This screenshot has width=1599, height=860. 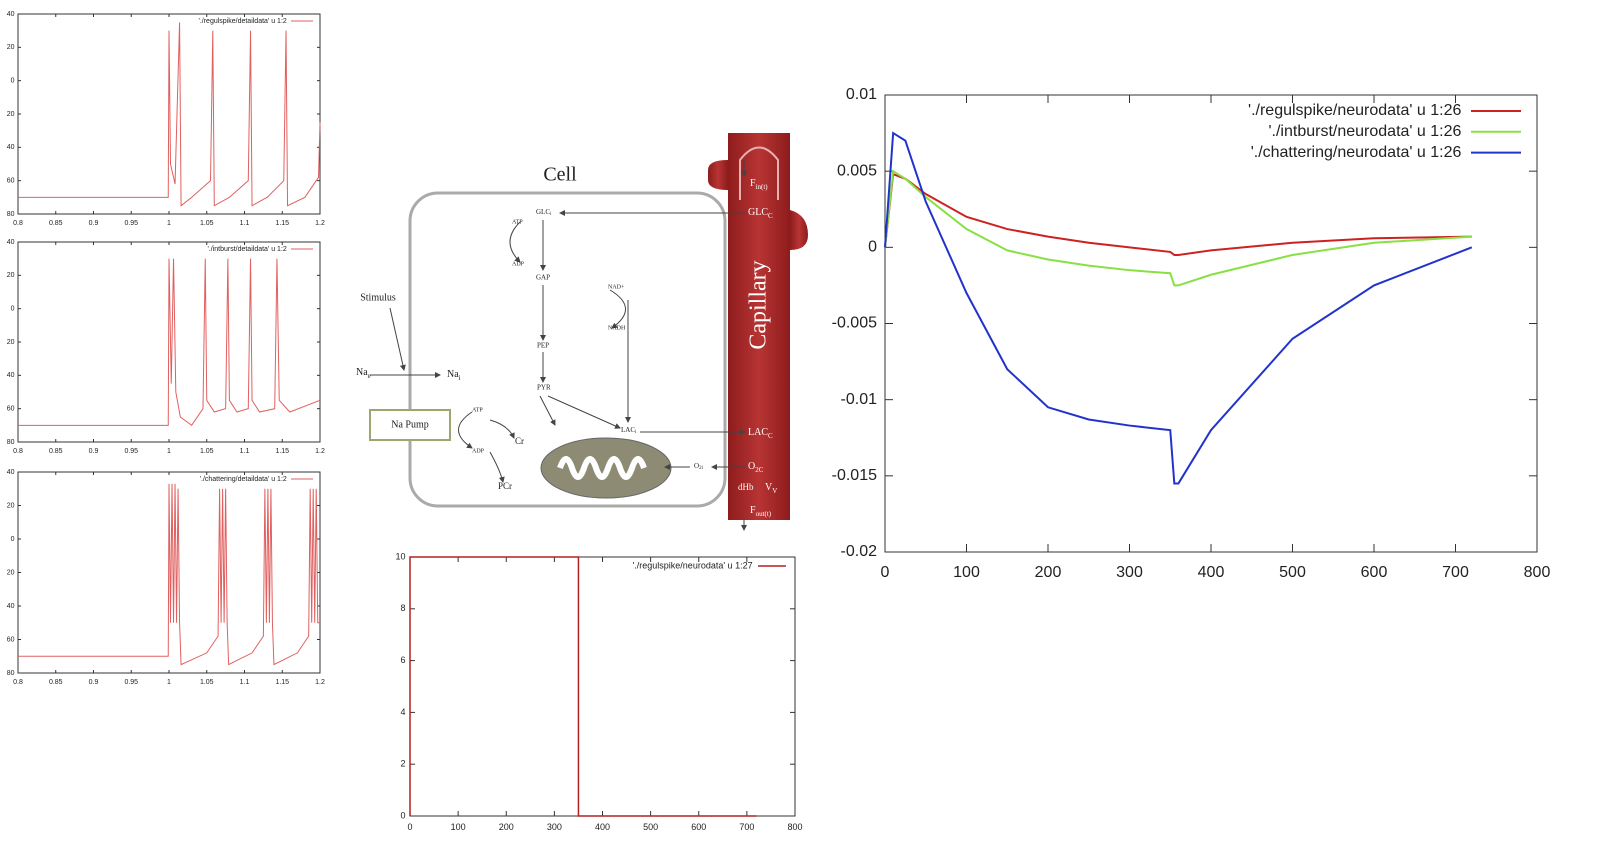 What do you see at coordinates (602, 468) in the screenshot?
I see `mitochondrion-cristae` at bounding box center [602, 468].